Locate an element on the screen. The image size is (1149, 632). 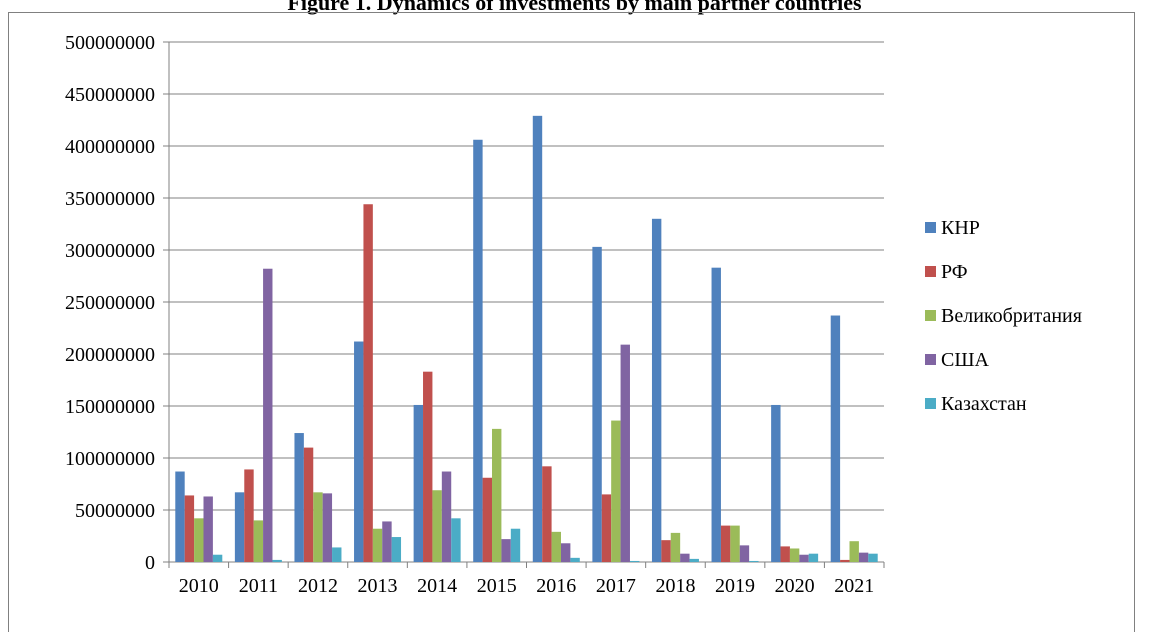
legend-label: РФ is located at coordinates (954, 272).